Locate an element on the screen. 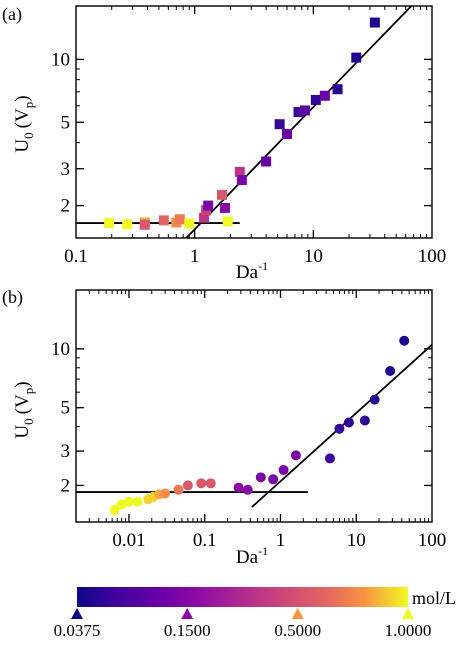 Image resolution: width=474 pixels, height=645 pixels. colorbar-tick-label: 1.0000 is located at coordinates (408, 630).